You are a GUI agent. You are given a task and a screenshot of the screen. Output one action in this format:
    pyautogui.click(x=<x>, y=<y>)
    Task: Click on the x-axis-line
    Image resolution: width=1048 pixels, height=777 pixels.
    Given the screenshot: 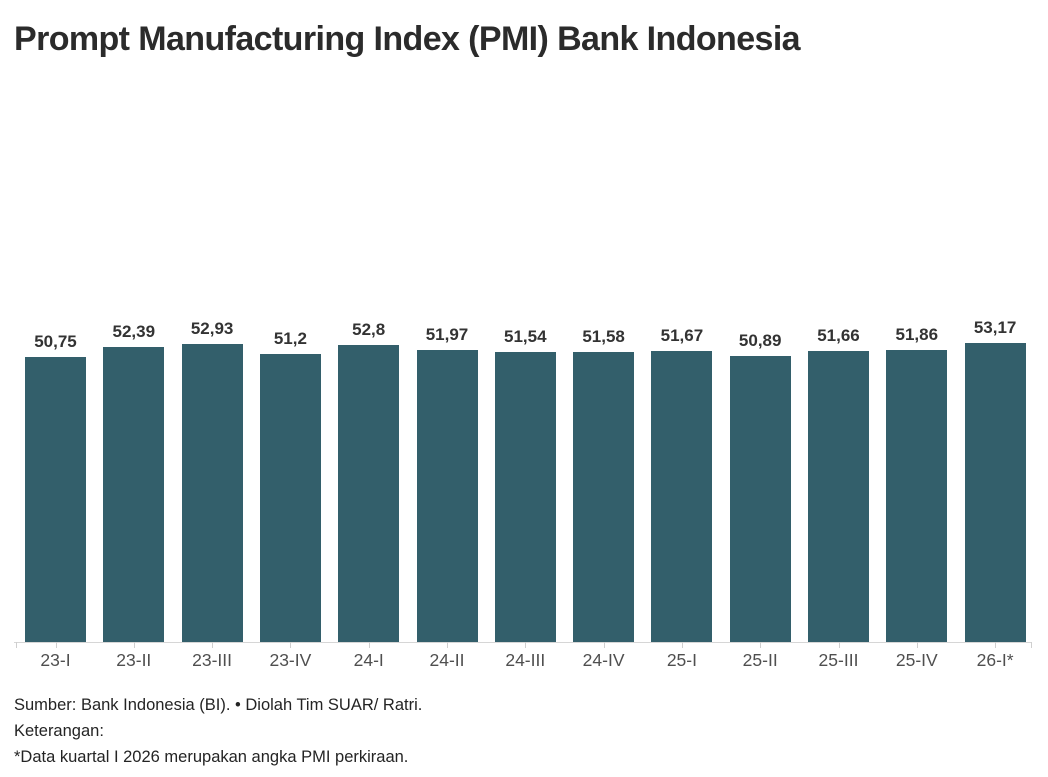 What is the action you would take?
    pyautogui.click(x=523, y=642)
    